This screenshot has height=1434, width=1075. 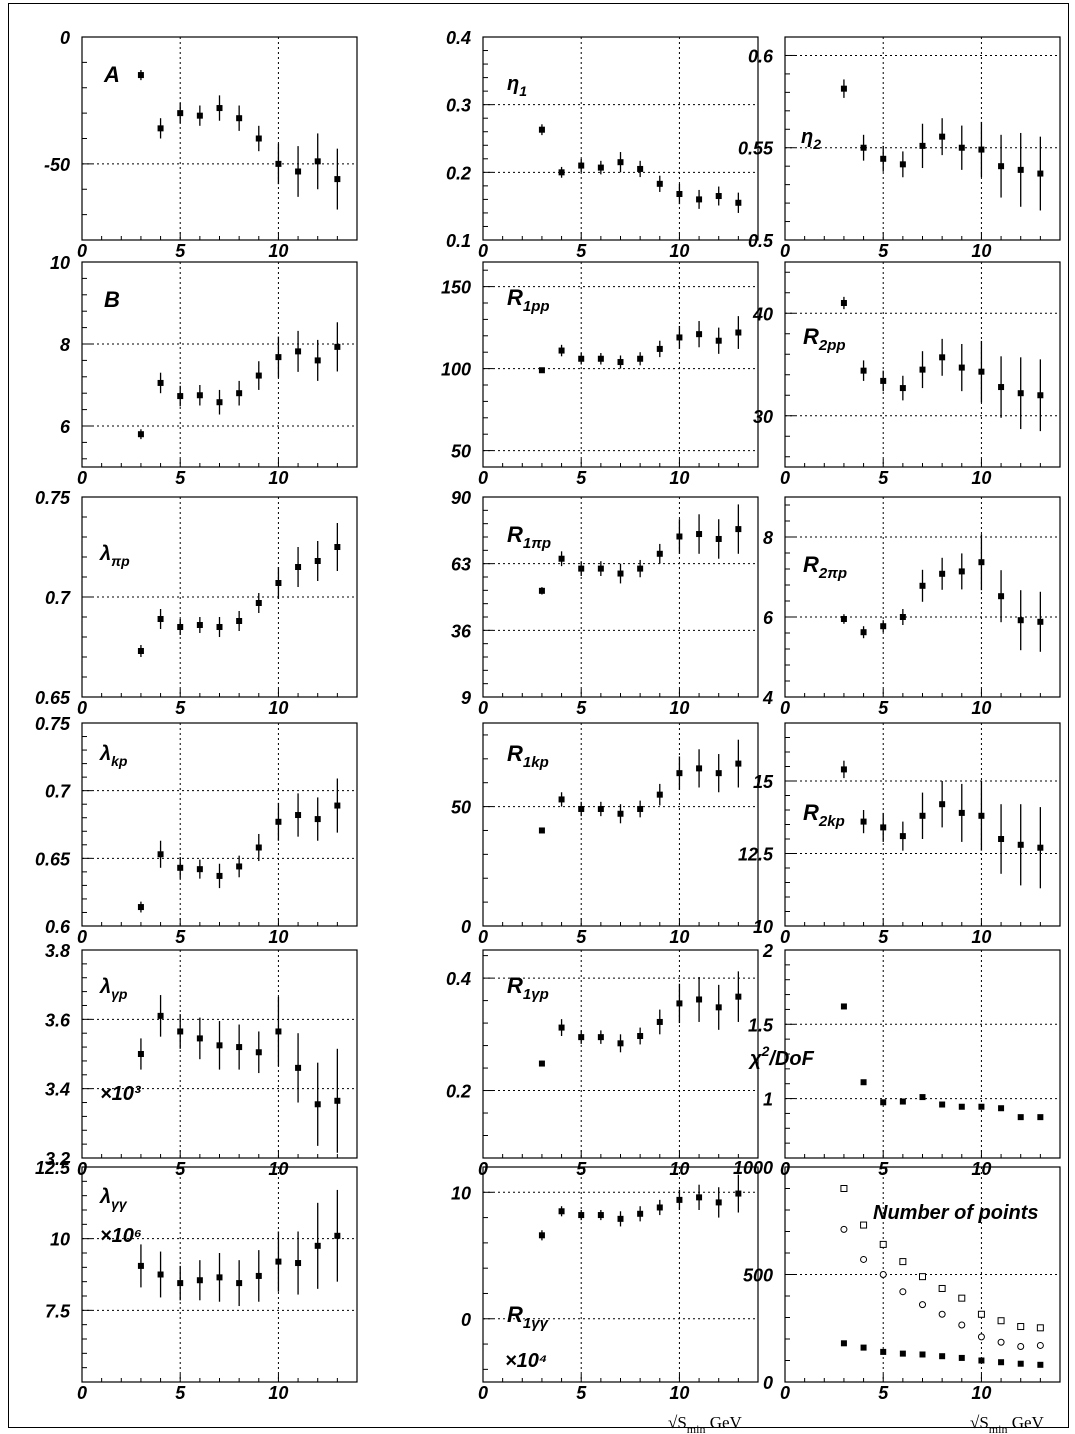 What do you see at coordinates (114, 556) in the screenshot?
I see `panel-label: λπp` at bounding box center [114, 556].